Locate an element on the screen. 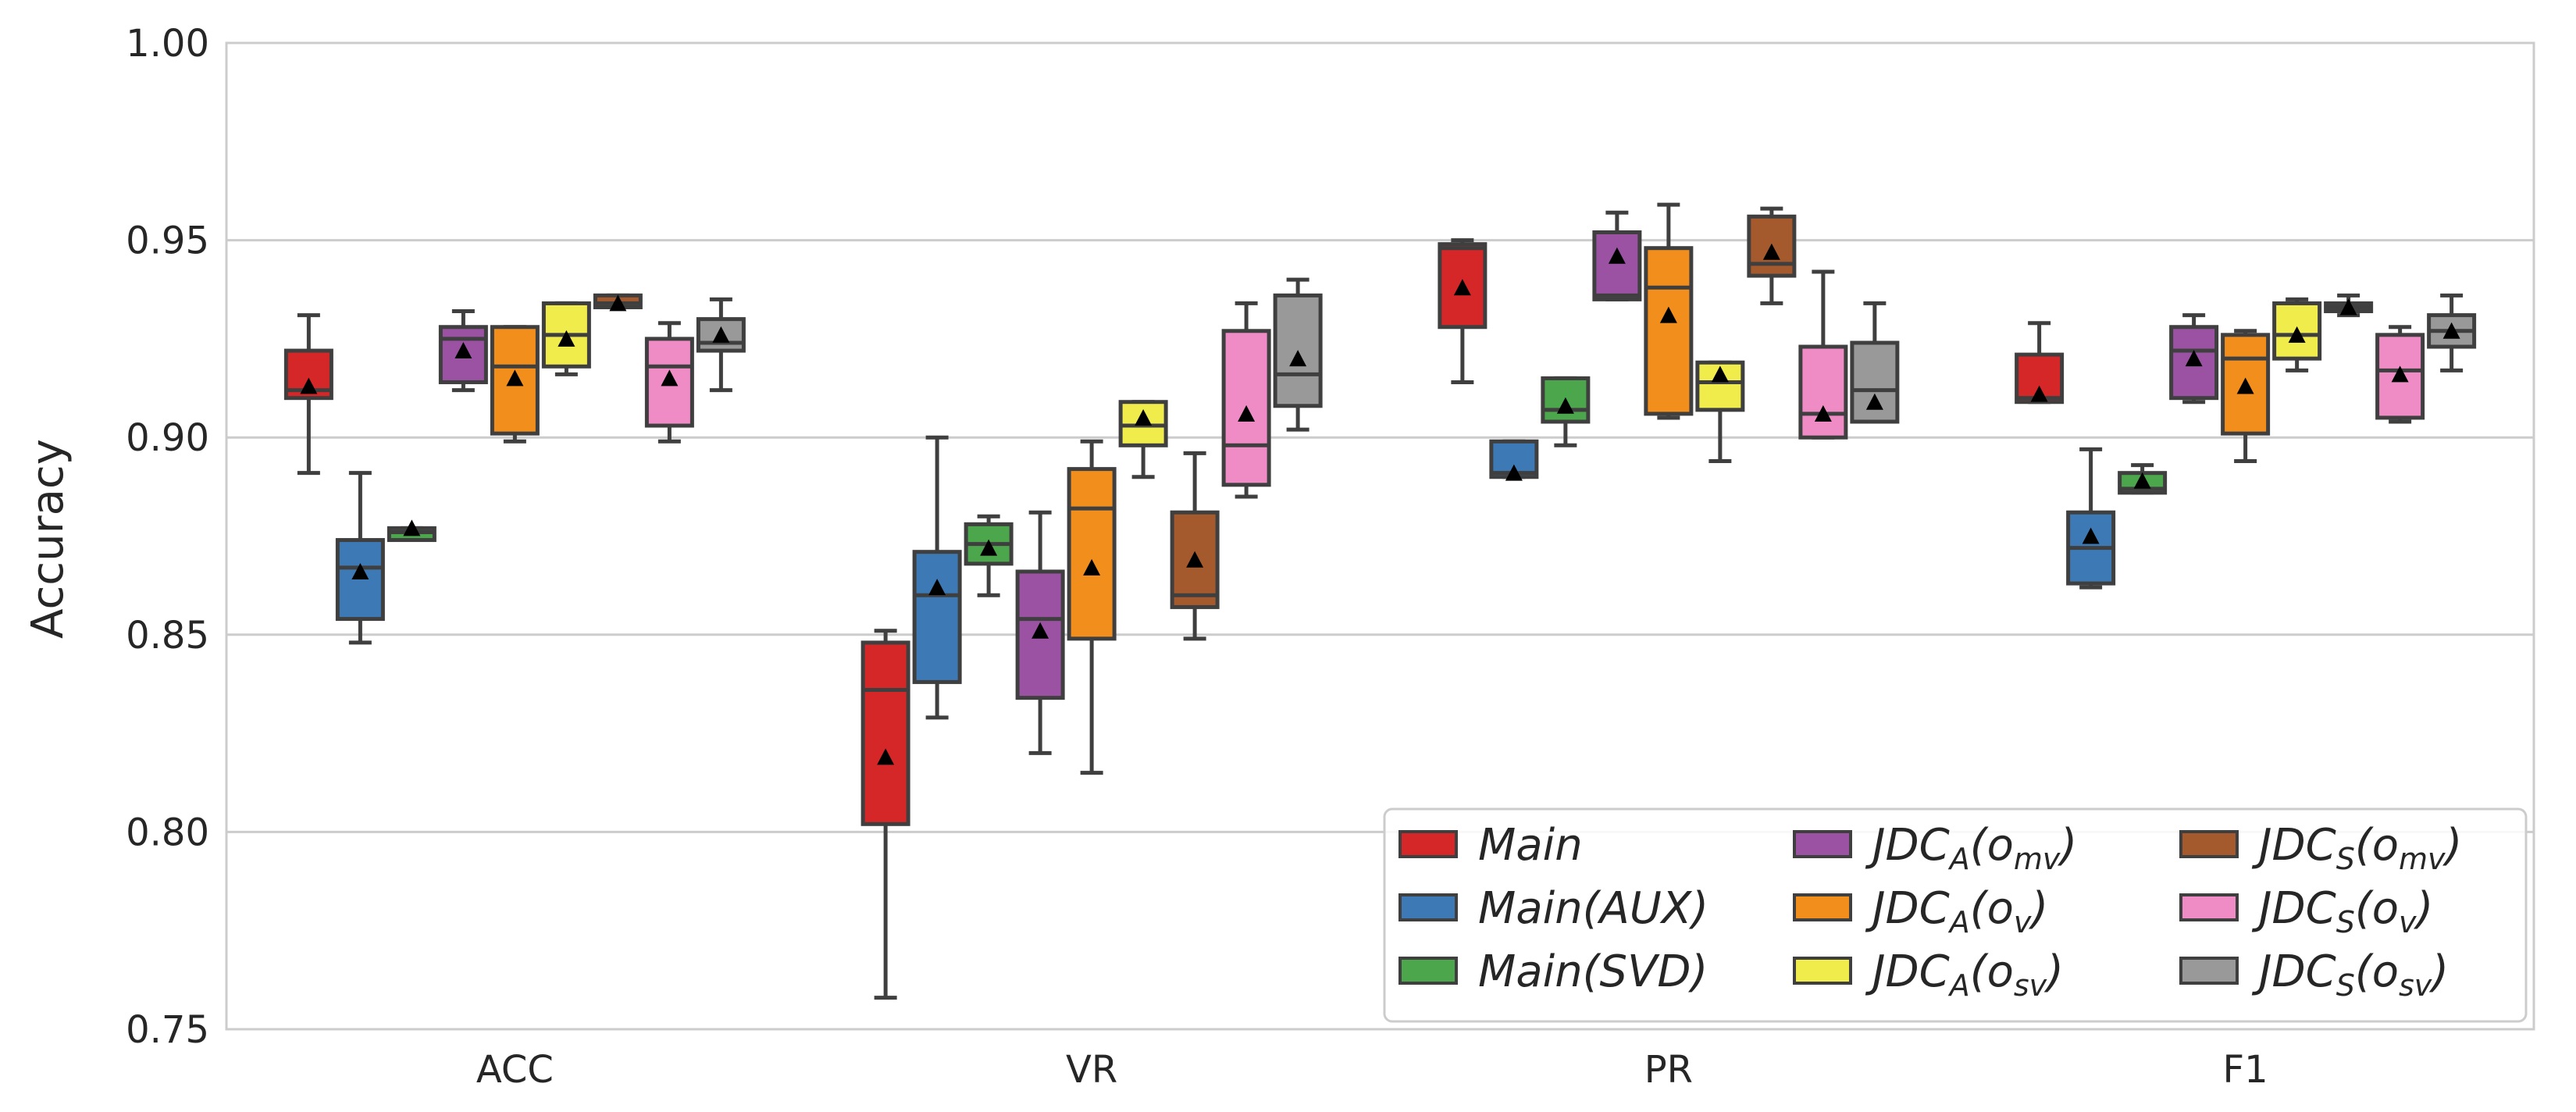 This screenshot has width=2576, height=1112. legend-label: JDCS(osv) is located at coordinates (2350, 975).